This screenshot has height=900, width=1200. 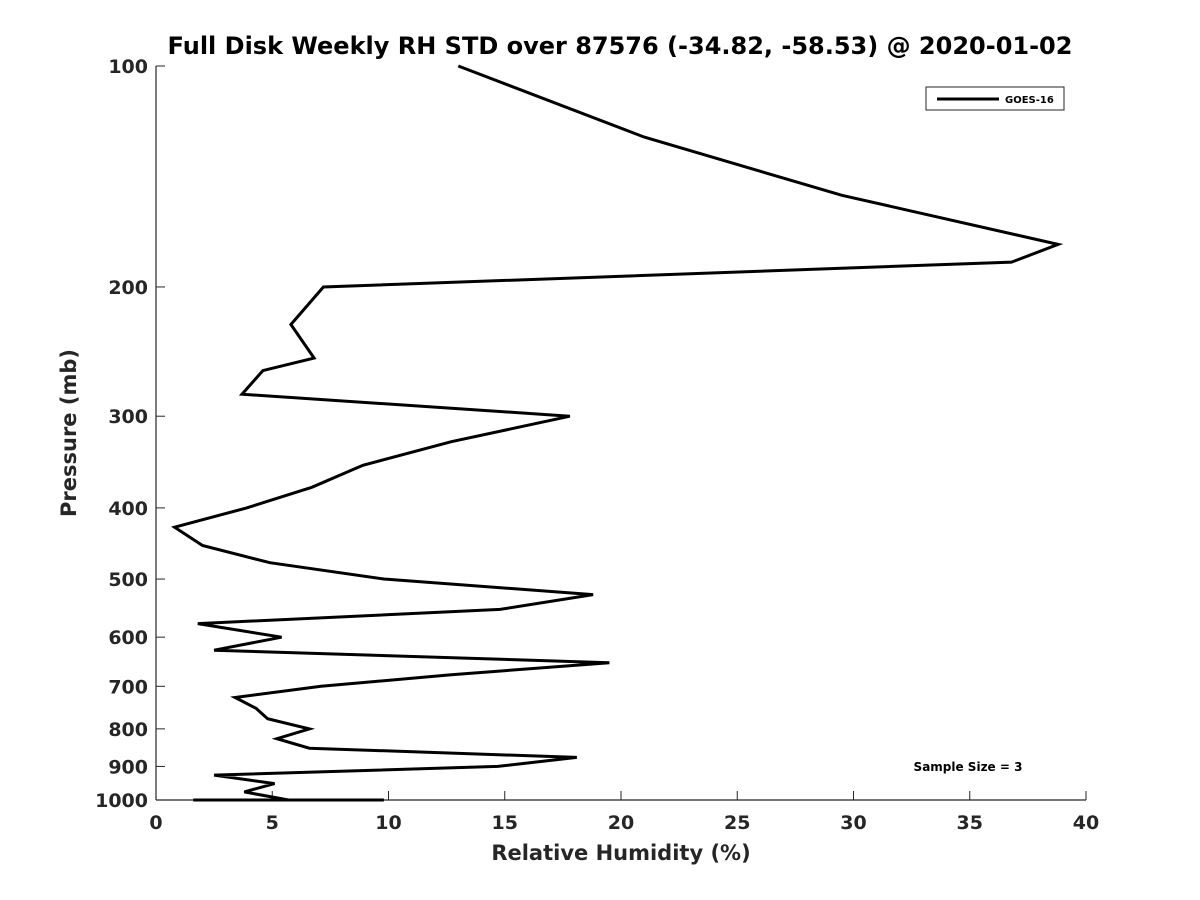 I want to click on y-tick-label: 200, so click(x=128, y=288).